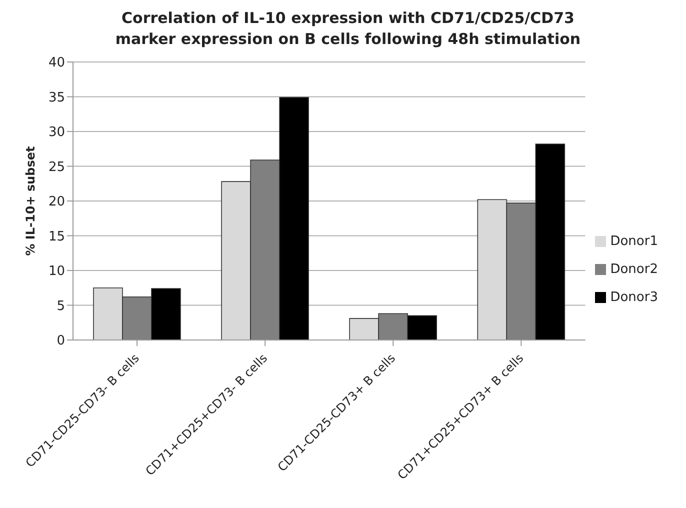 This screenshot has height=508, width=686. What do you see at coordinates (348, 29) in the screenshot?
I see `chart-title: Correlation of IL-10 expression with CD71/CD25/CD73 marker expression on B cells following 48h stimulation` at bounding box center [348, 29].